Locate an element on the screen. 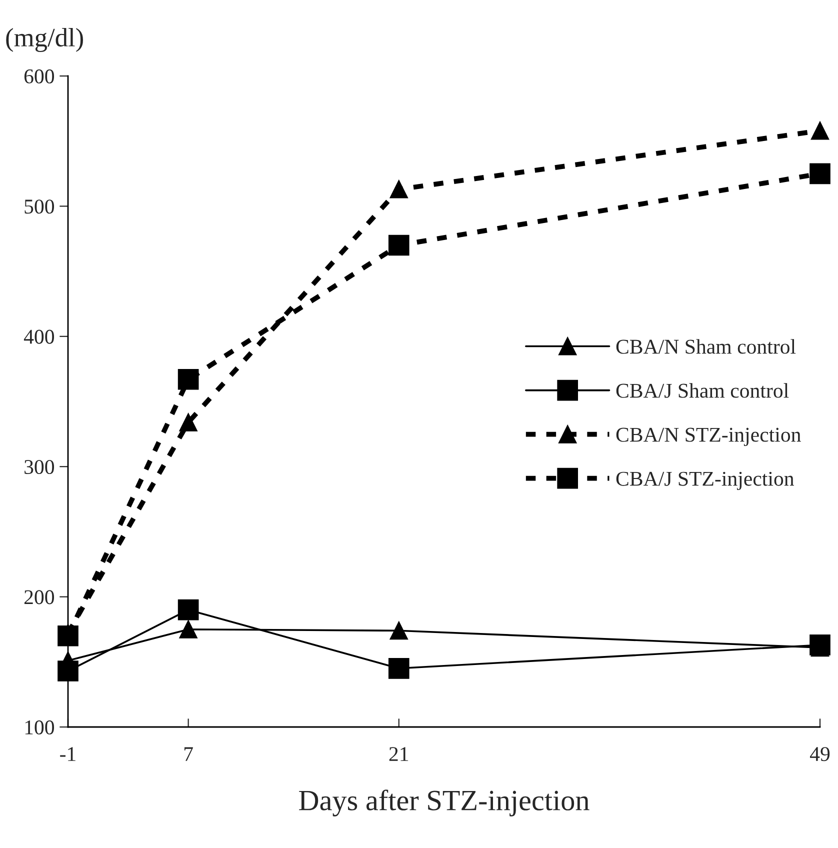 The width and height of the screenshot is (838, 848). y-tick-label: 300 is located at coordinates (39, 467).